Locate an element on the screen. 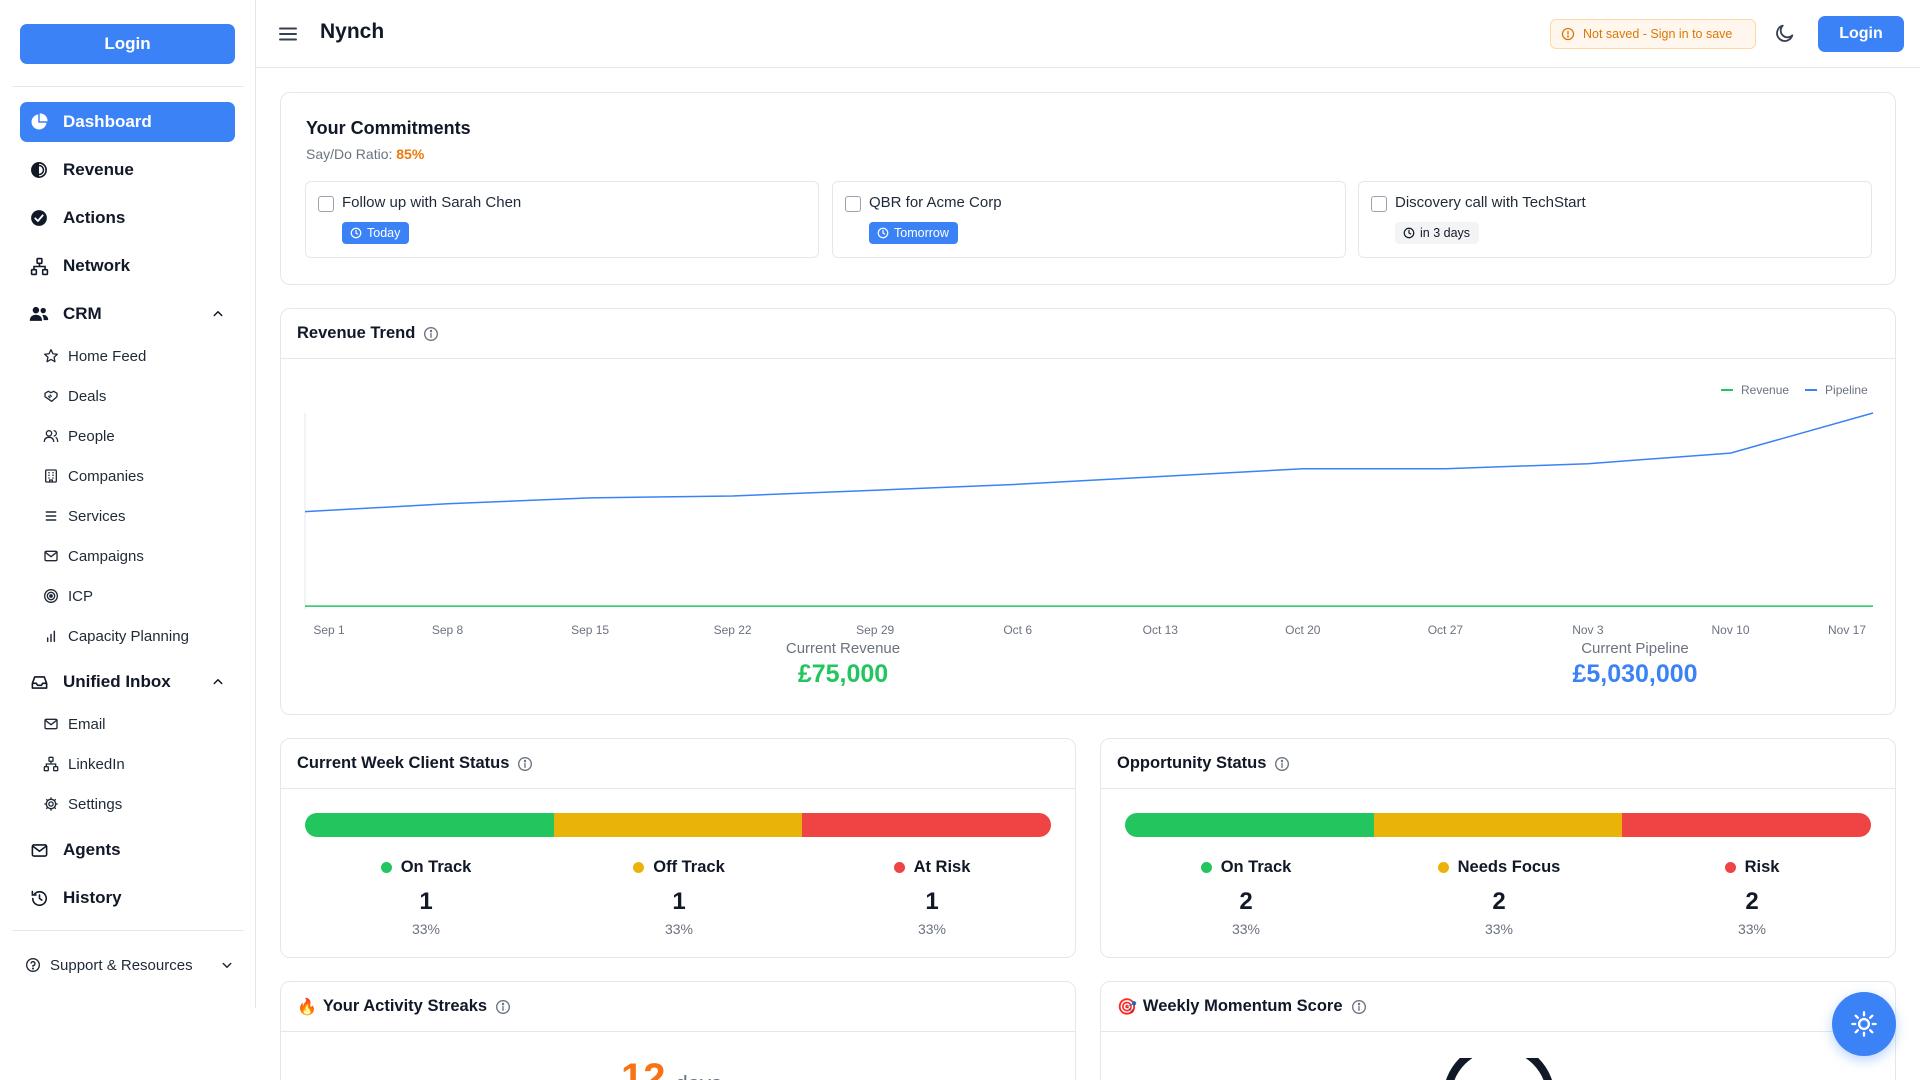  chevron-down-icon is located at coordinates (227, 965).